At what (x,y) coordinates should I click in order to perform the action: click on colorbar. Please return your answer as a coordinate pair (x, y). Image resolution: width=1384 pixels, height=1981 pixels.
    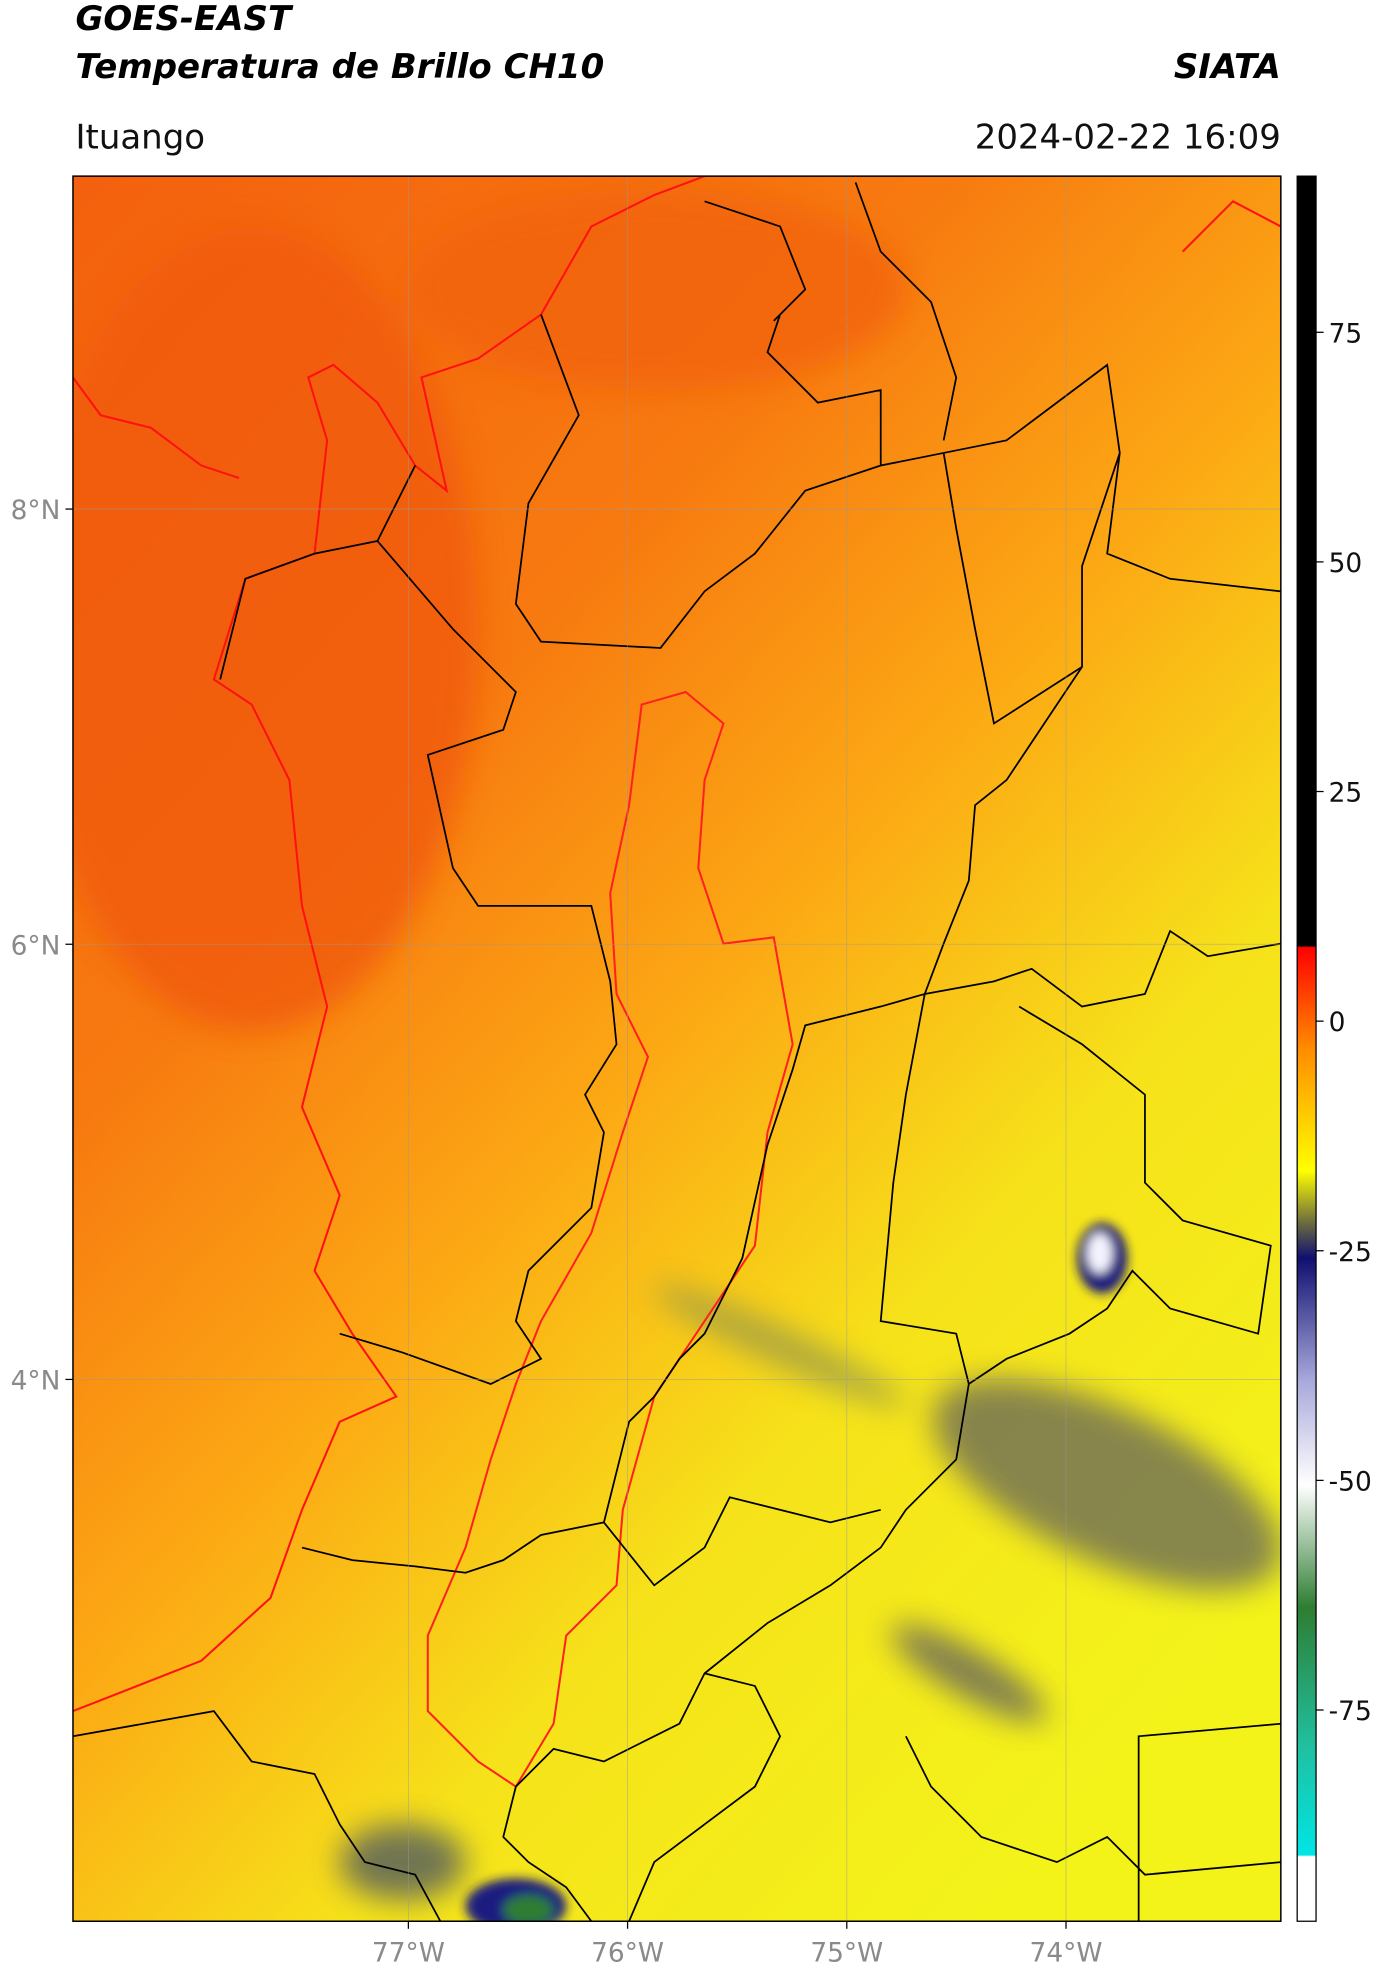
    Looking at the image, I should click on (1306, 1048).